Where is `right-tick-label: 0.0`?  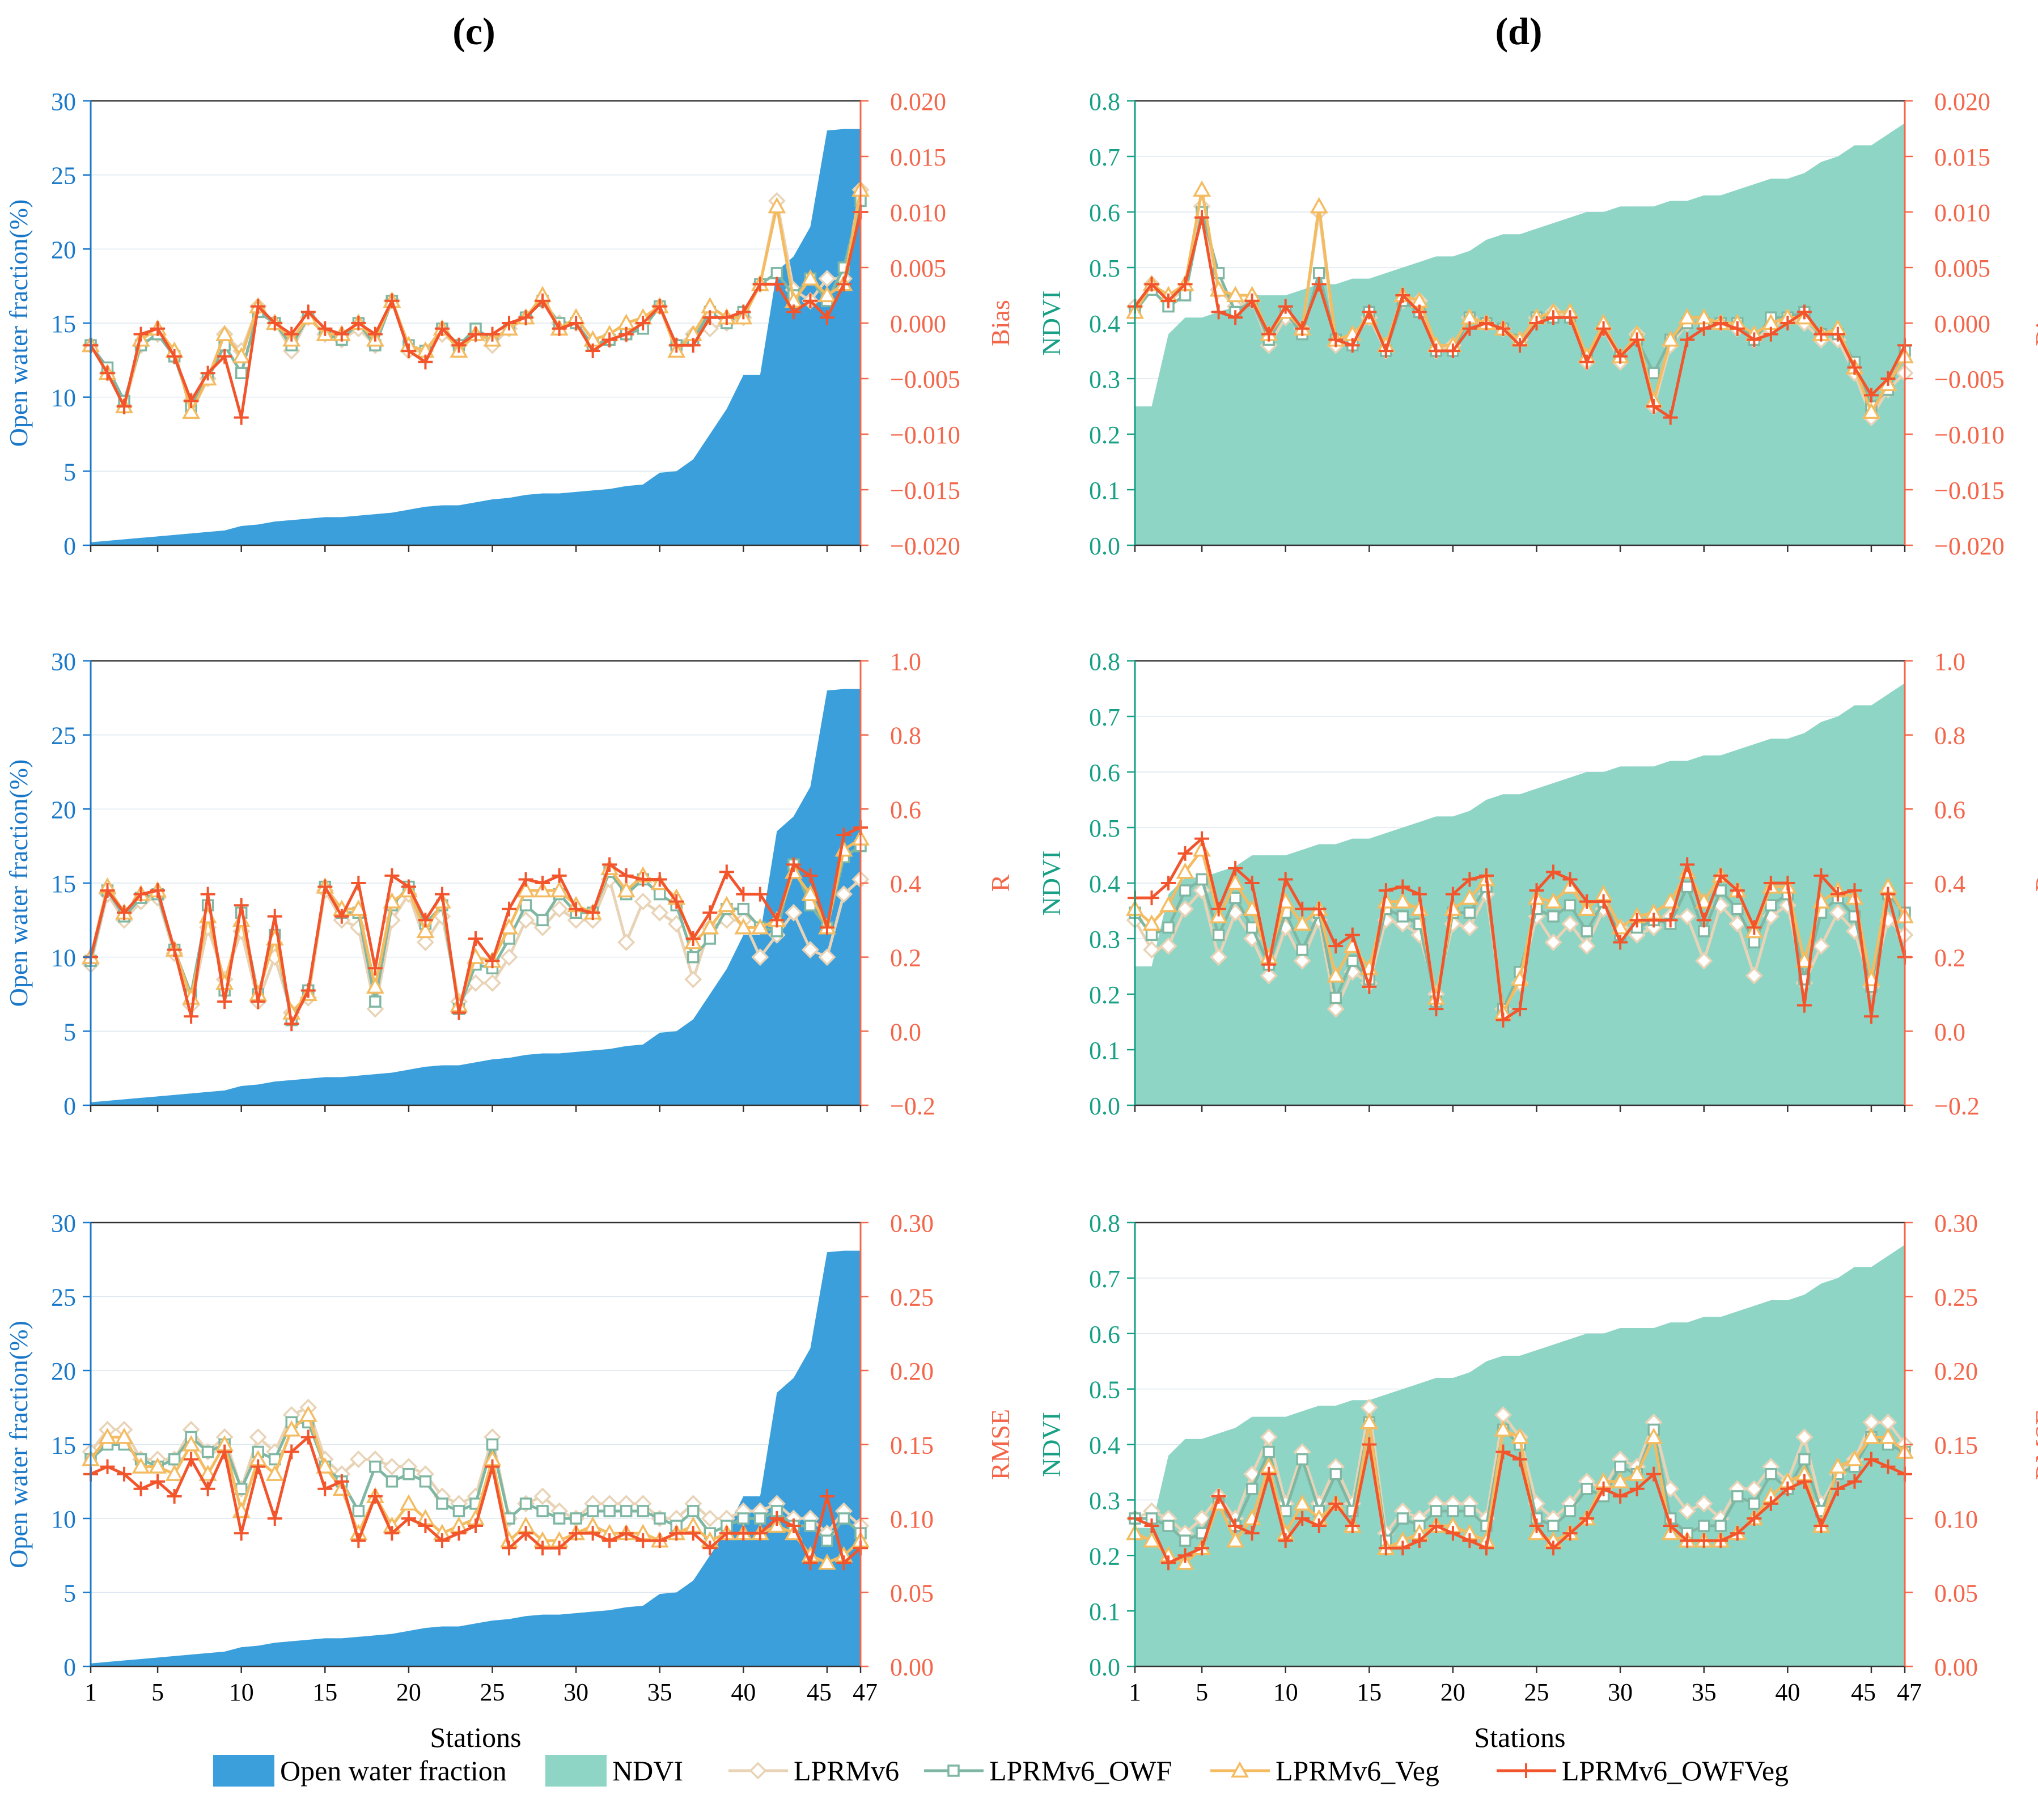
right-tick-label: 0.0 is located at coordinates (1949, 1032).